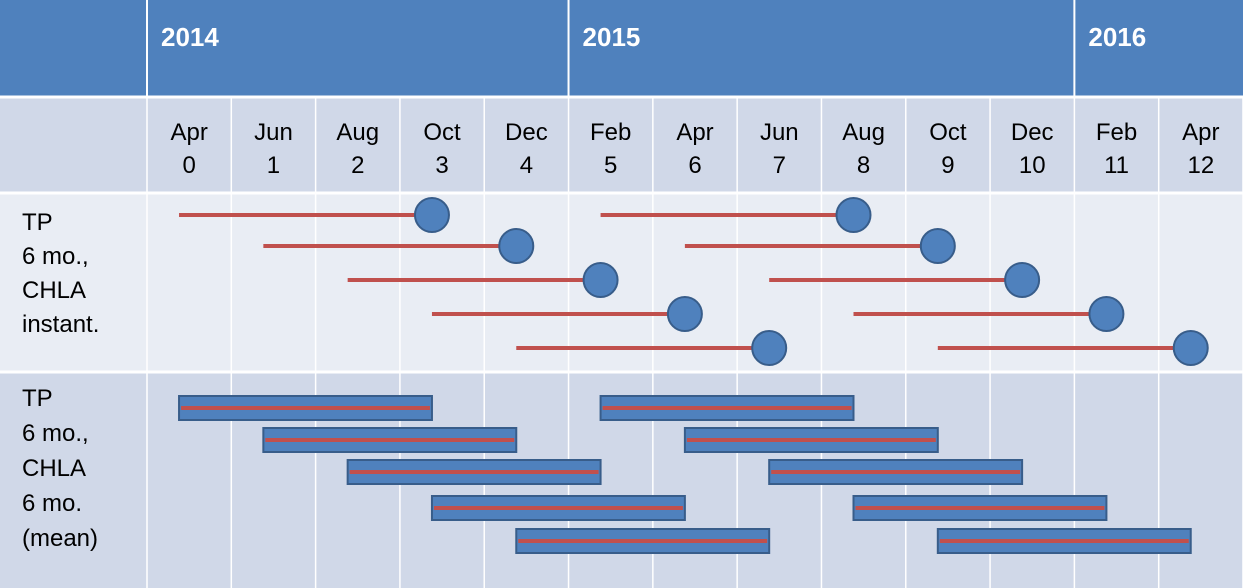 This screenshot has height=588, width=1243. What do you see at coordinates (357, 165) in the screenshot?
I see `month-index: 2` at bounding box center [357, 165].